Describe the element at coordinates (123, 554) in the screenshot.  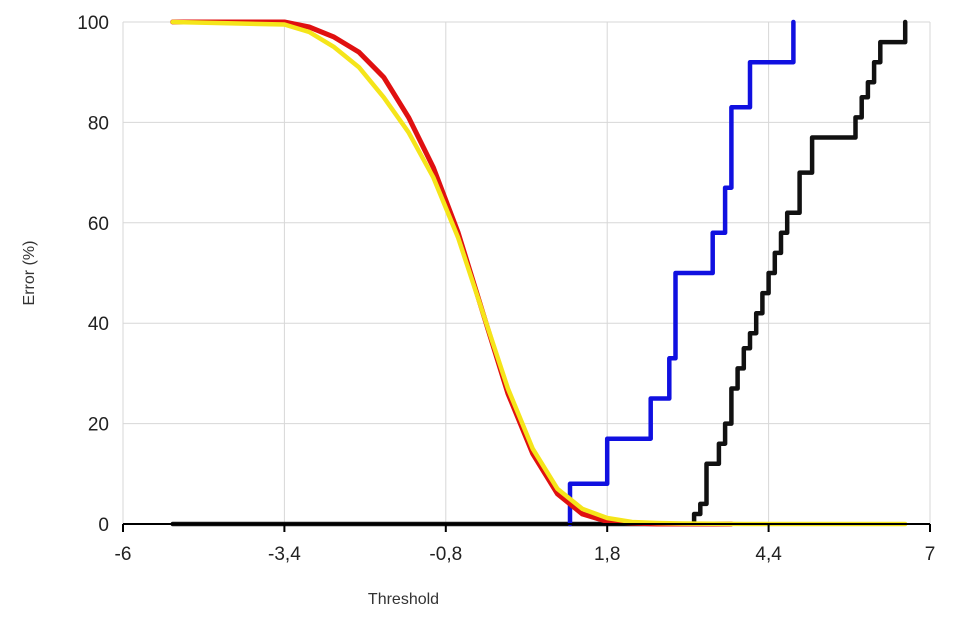
I see `x-tick-label-0: -6` at that location.